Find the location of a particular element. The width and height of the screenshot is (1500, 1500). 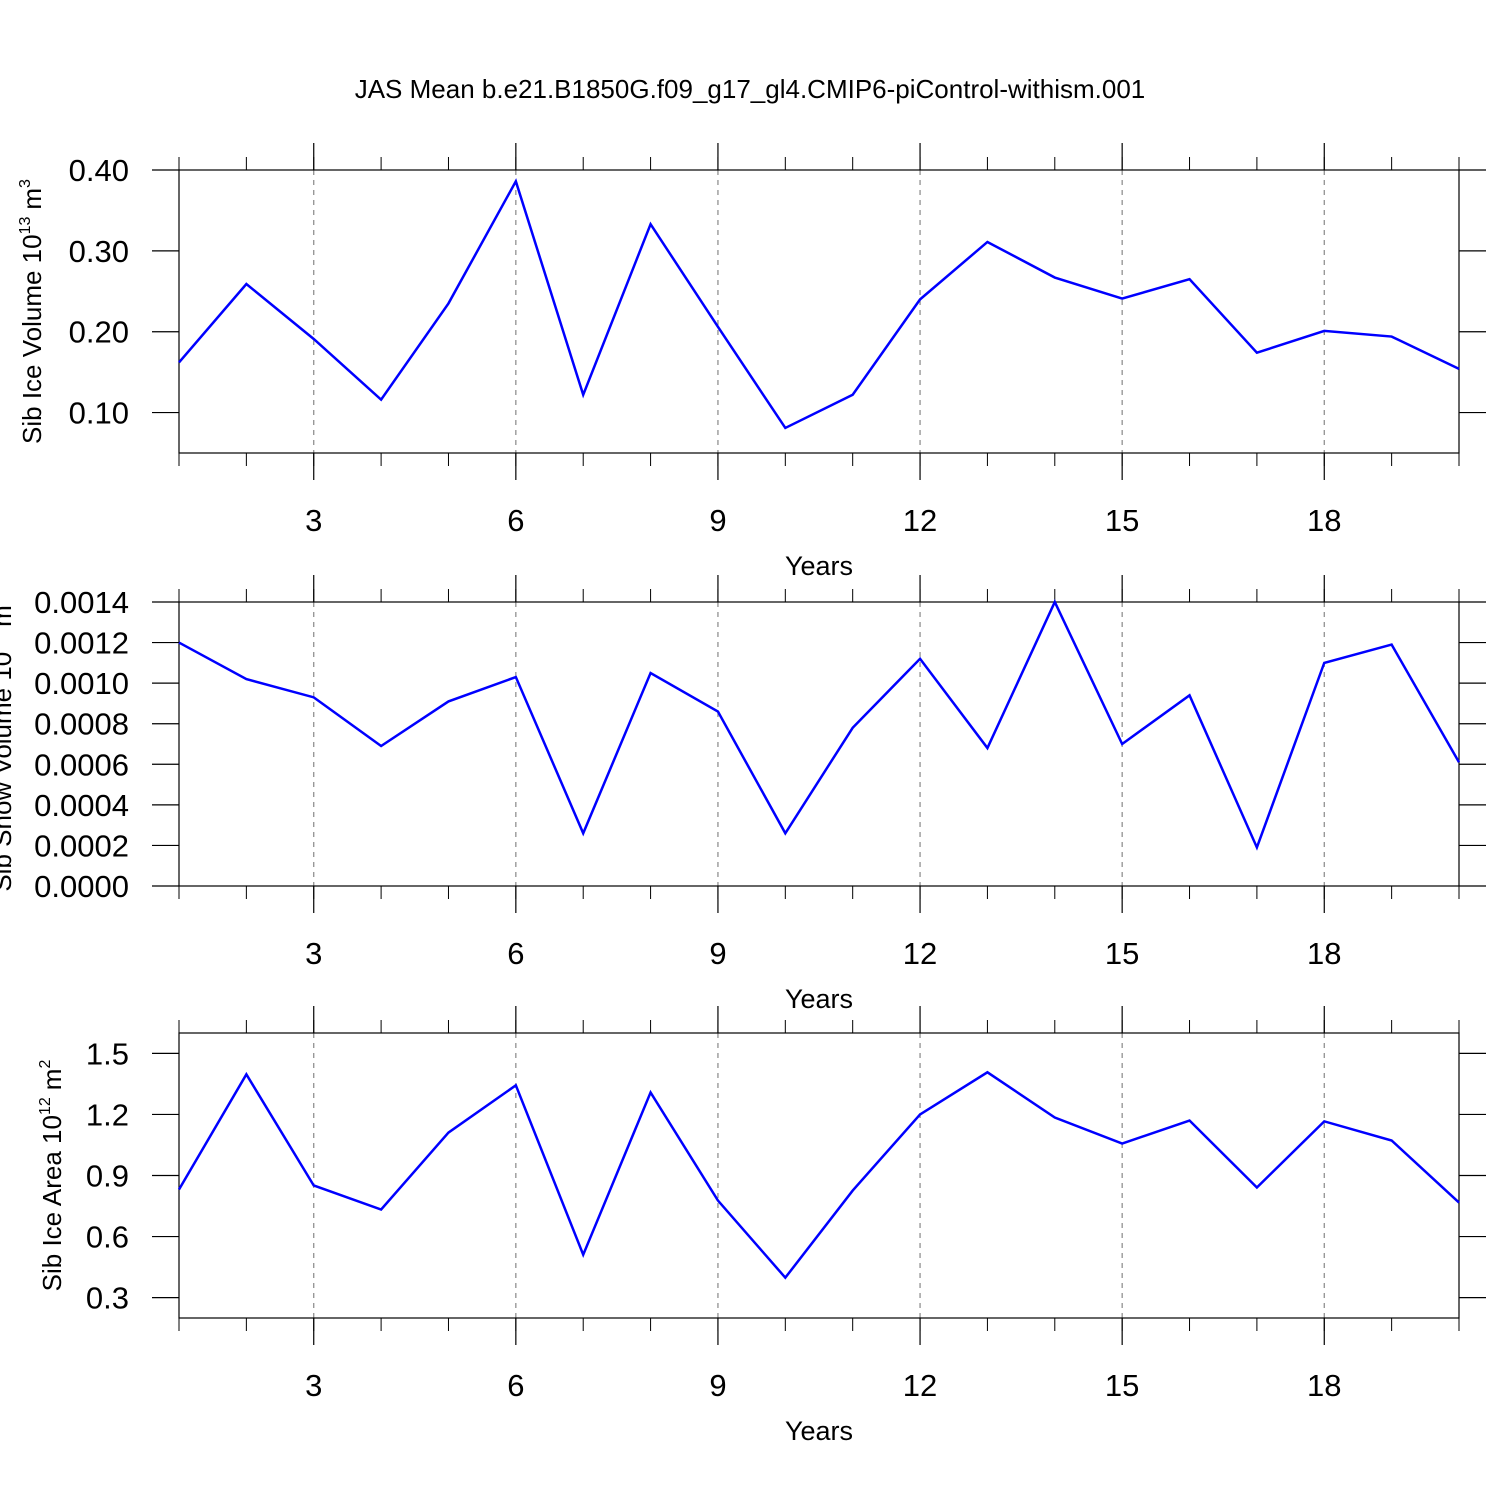

y-tick-label: 0.0006 is located at coordinates (81, 764).